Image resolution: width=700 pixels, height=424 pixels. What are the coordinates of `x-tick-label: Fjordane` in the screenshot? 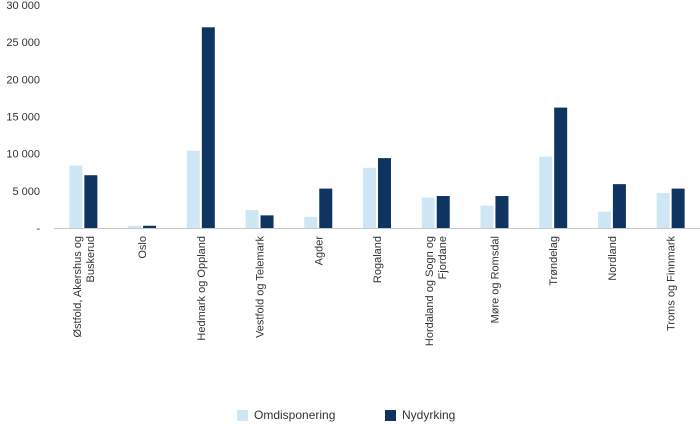 It's located at (443, 257).